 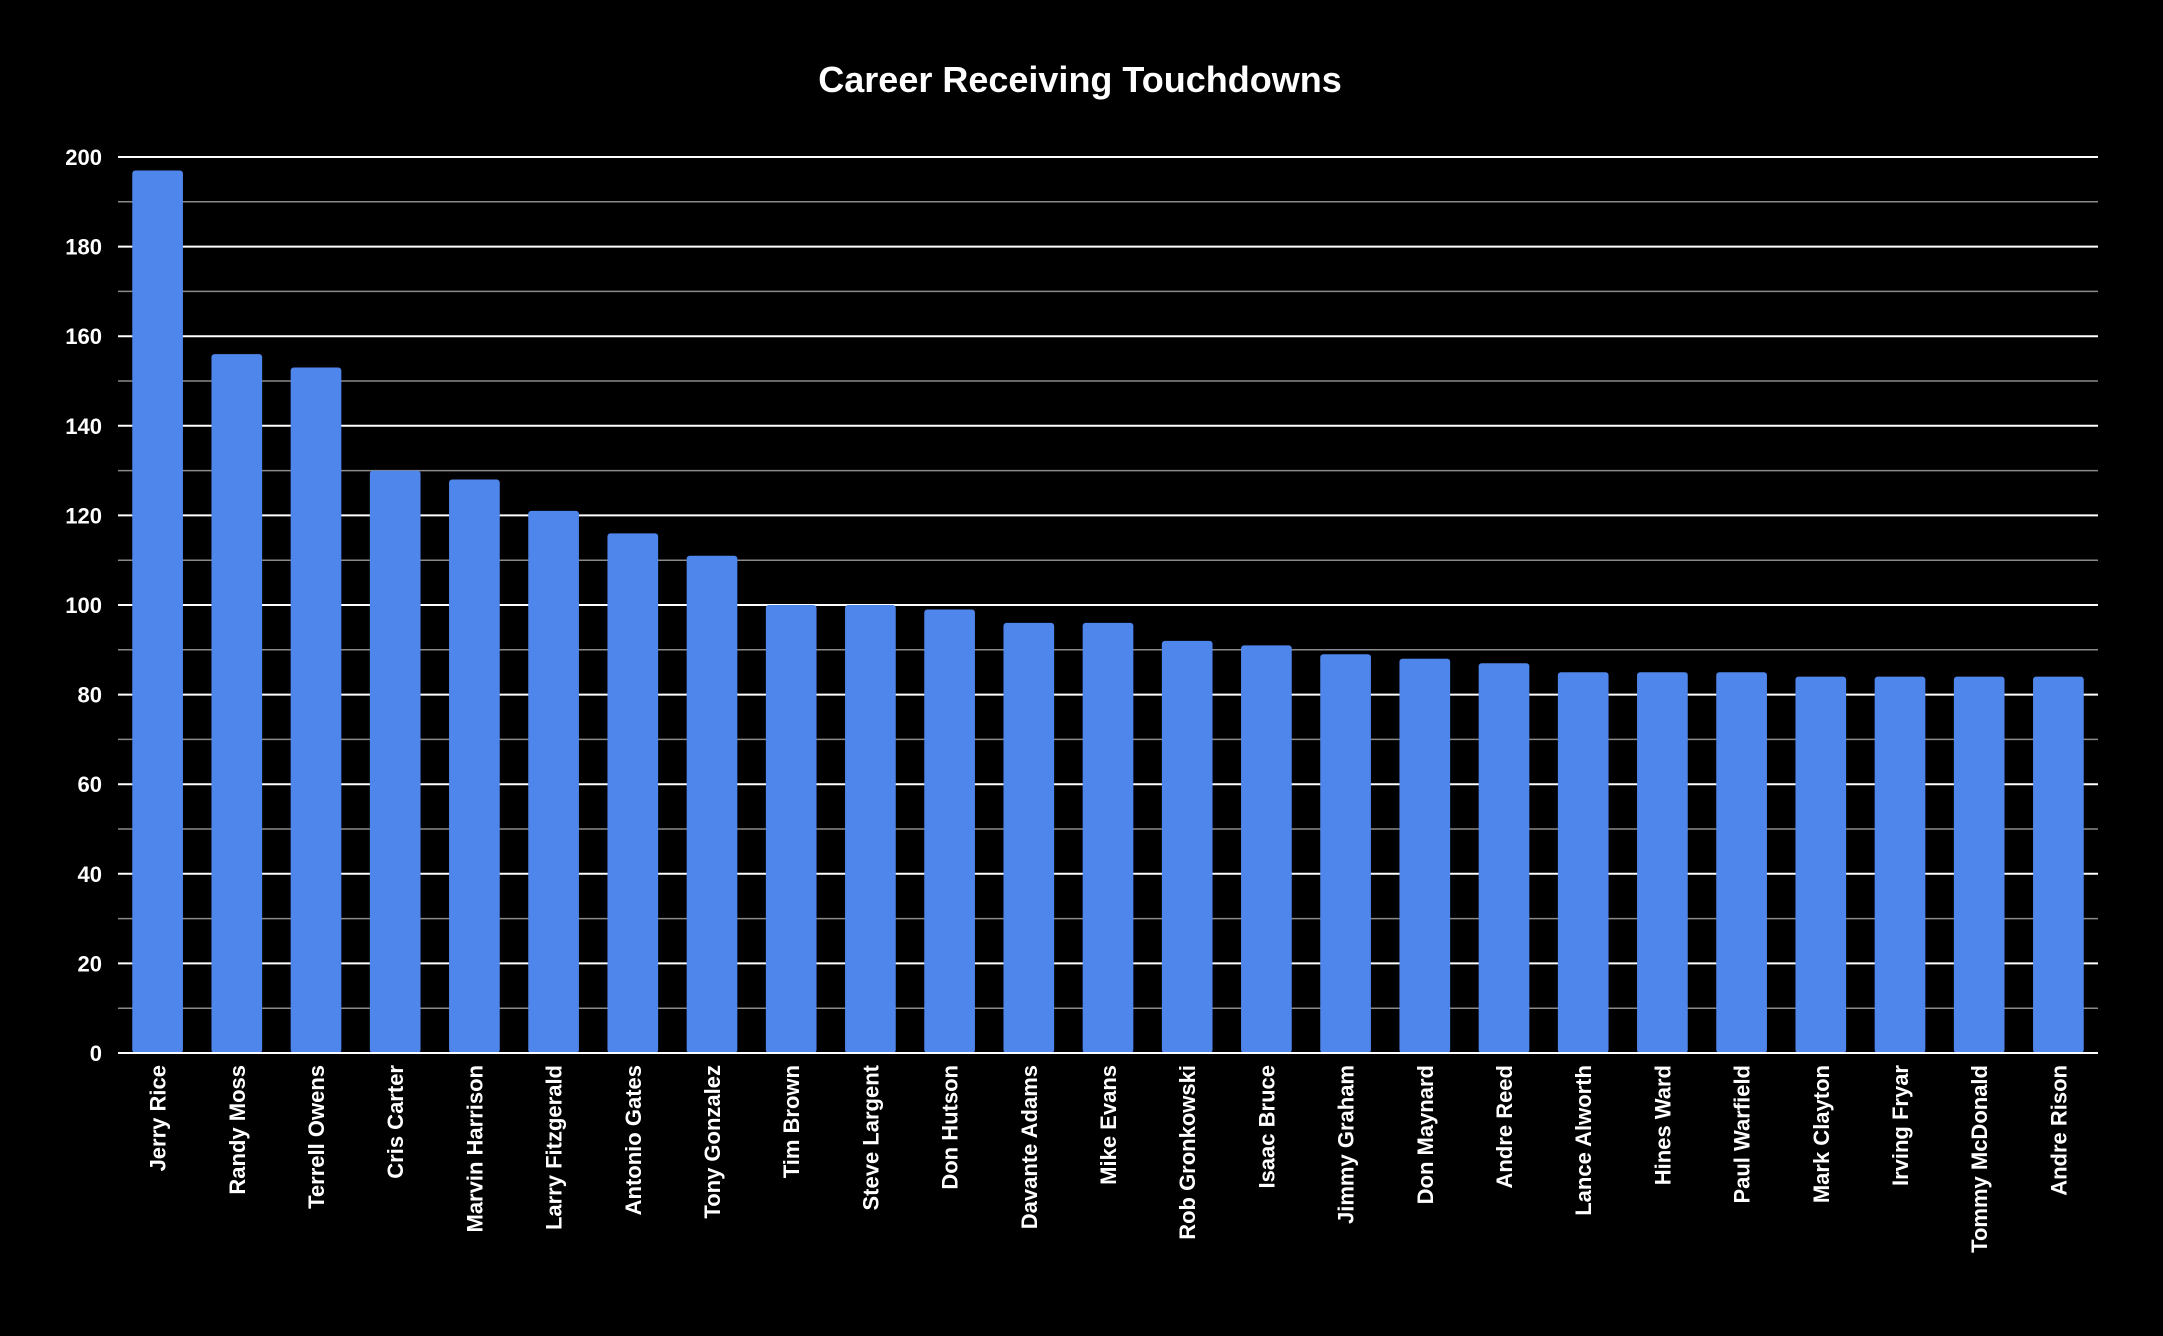 I want to click on y-tick-label: 120, so click(x=83, y=515).